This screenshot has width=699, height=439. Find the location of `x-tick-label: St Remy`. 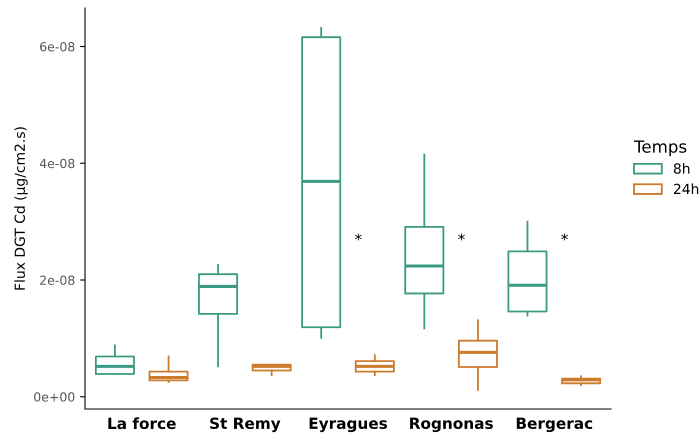

x-tick-label: St Remy is located at coordinates (245, 424).